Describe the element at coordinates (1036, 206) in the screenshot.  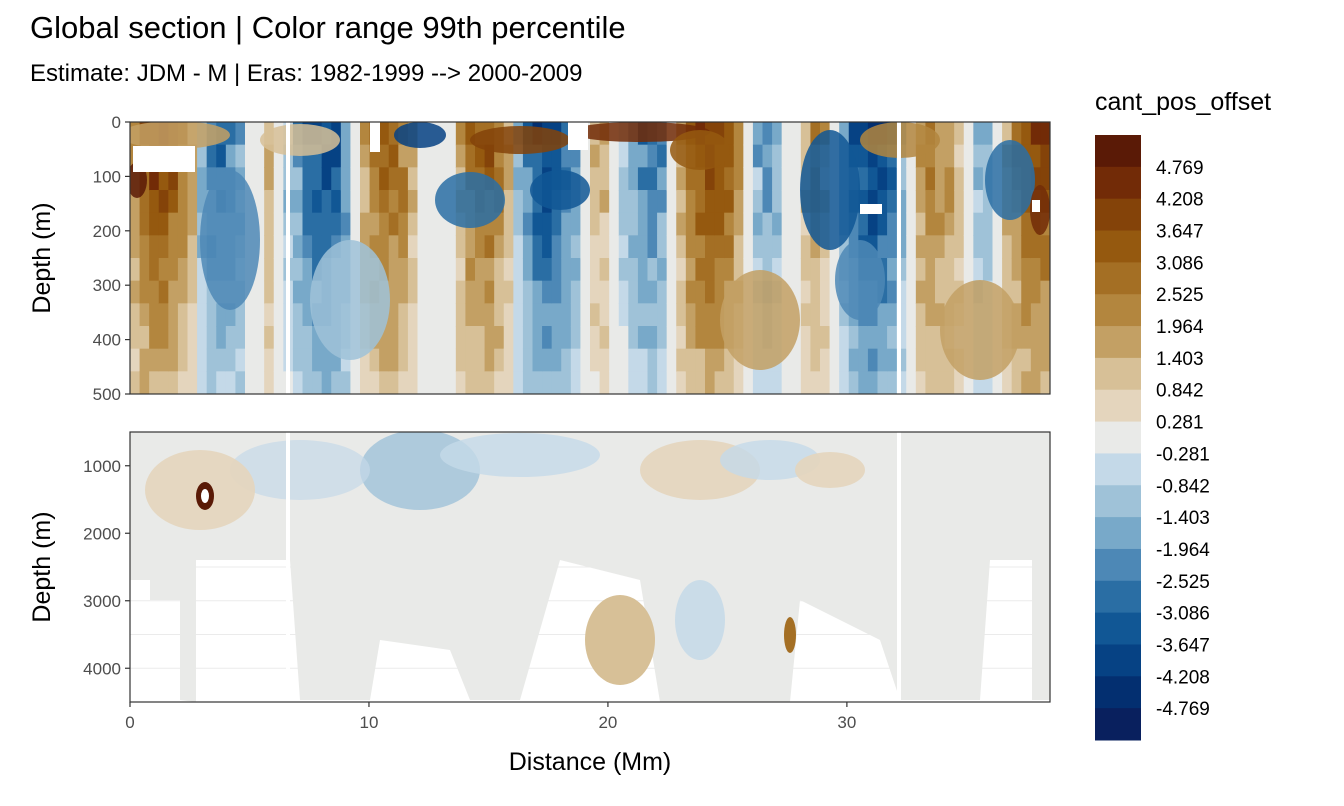
I see `upper-missing-data` at that location.